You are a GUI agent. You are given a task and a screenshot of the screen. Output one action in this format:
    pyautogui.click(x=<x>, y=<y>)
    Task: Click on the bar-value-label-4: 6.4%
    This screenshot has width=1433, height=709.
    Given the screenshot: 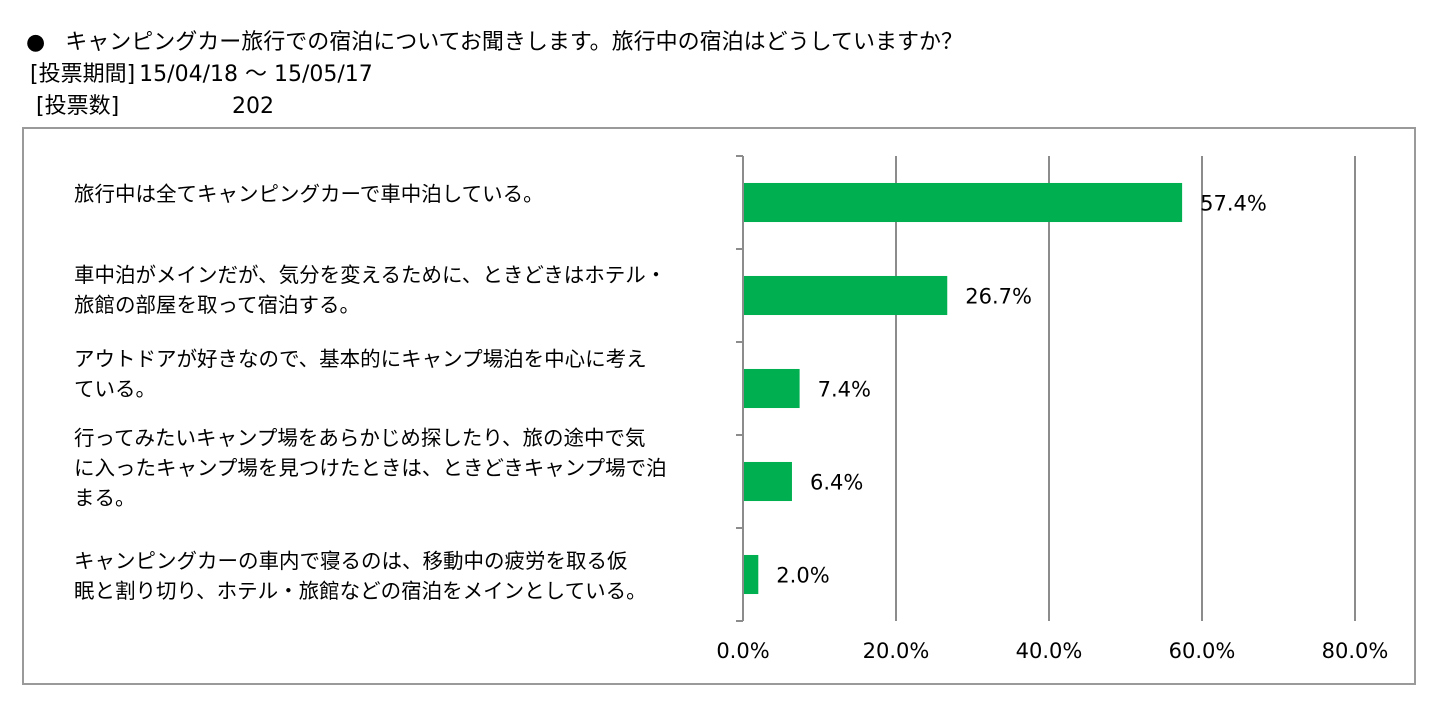 What is the action you would take?
    pyautogui.click(x=836, y=483)
    